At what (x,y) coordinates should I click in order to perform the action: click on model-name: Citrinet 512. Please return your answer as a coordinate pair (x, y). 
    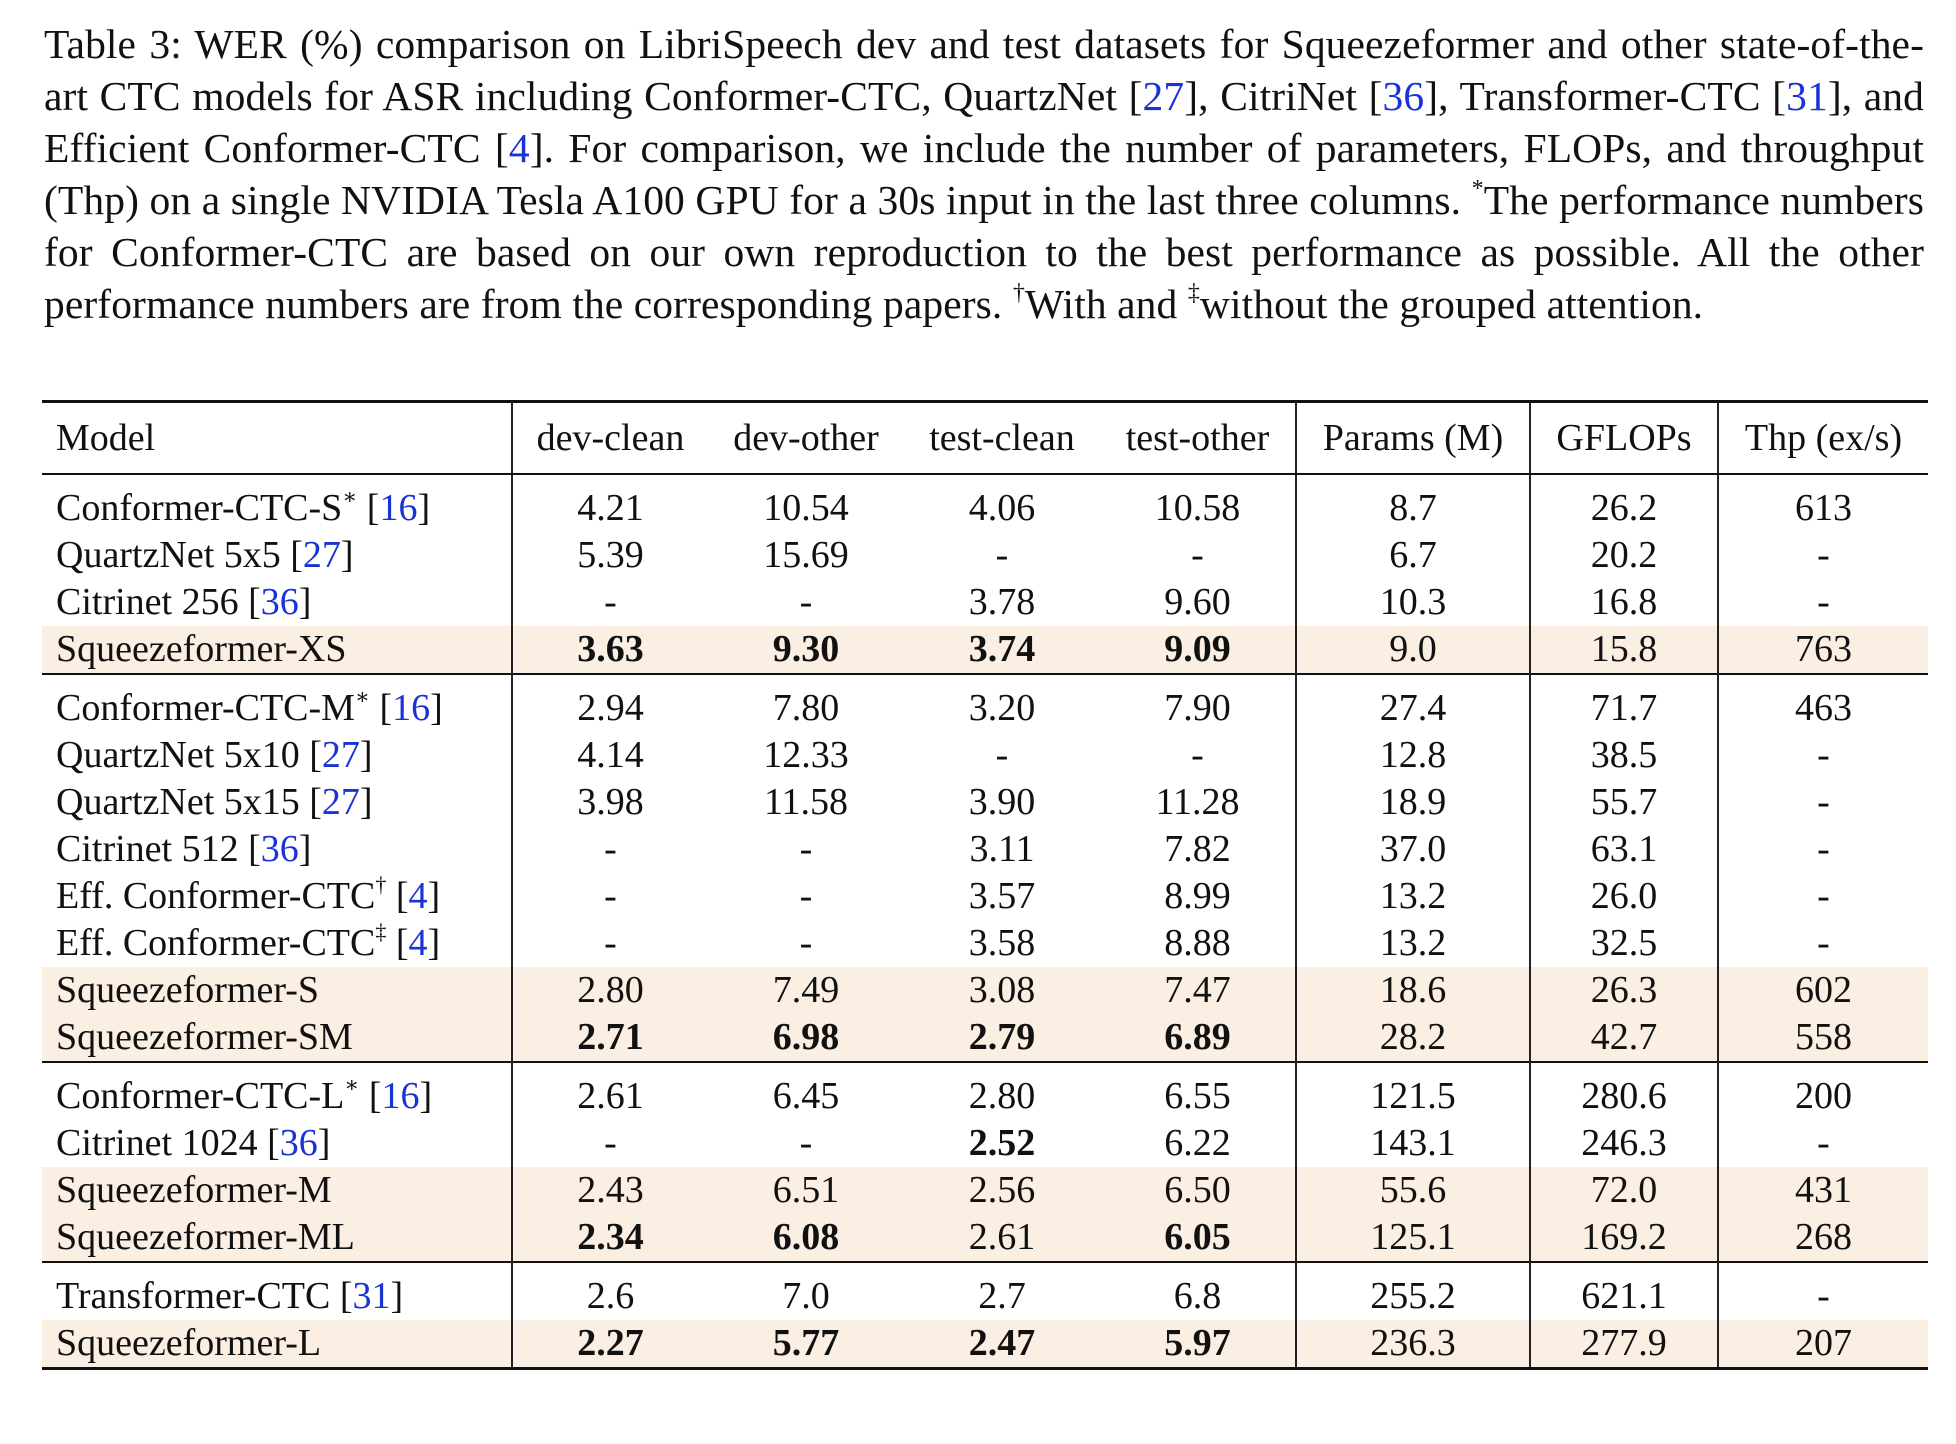
    Looking at the image, I should click on (147, 849).